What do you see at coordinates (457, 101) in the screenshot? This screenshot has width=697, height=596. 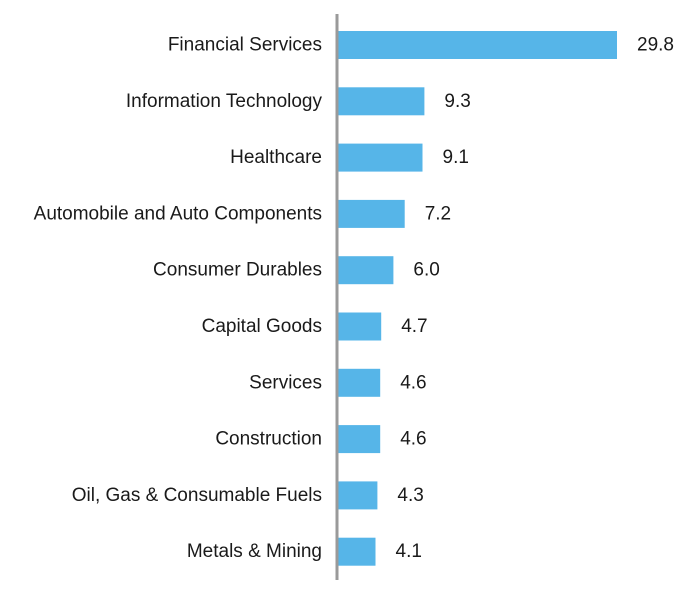 I see `value-label-1: 9.3` at bounding box center [457, 101].